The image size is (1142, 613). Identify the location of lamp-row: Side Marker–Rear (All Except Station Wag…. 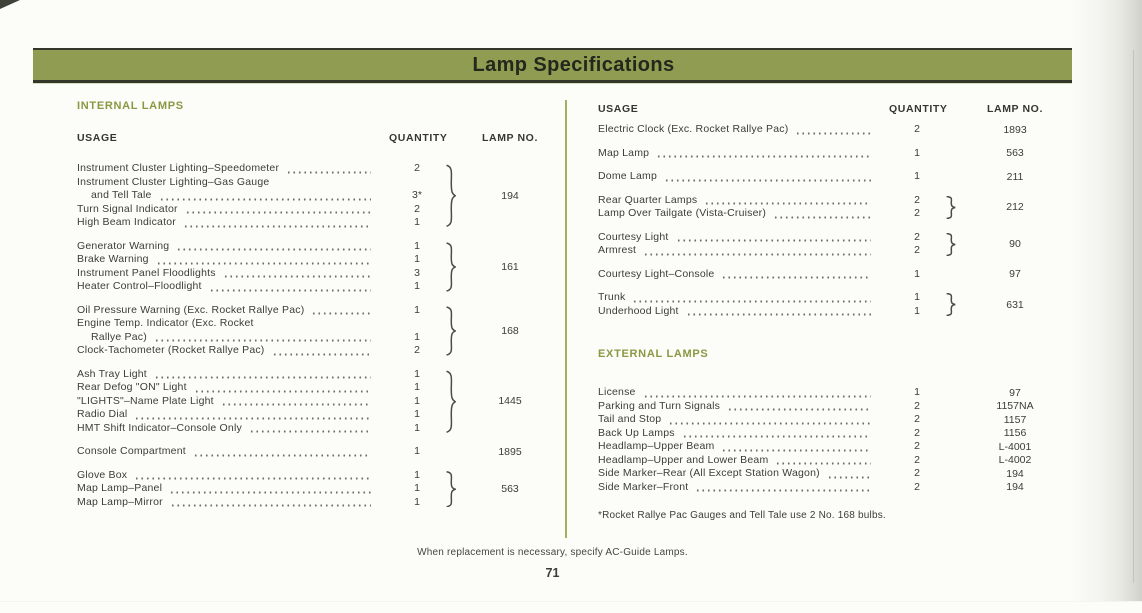
(771, 474).